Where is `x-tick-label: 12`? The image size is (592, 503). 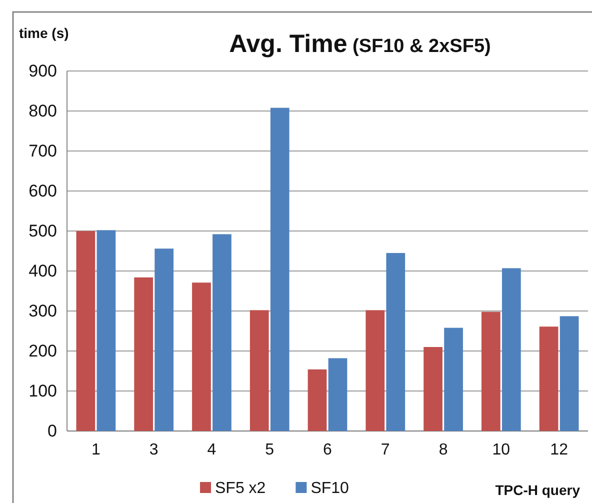
x-tick-label: 12 is located at coordinates (559, 449).